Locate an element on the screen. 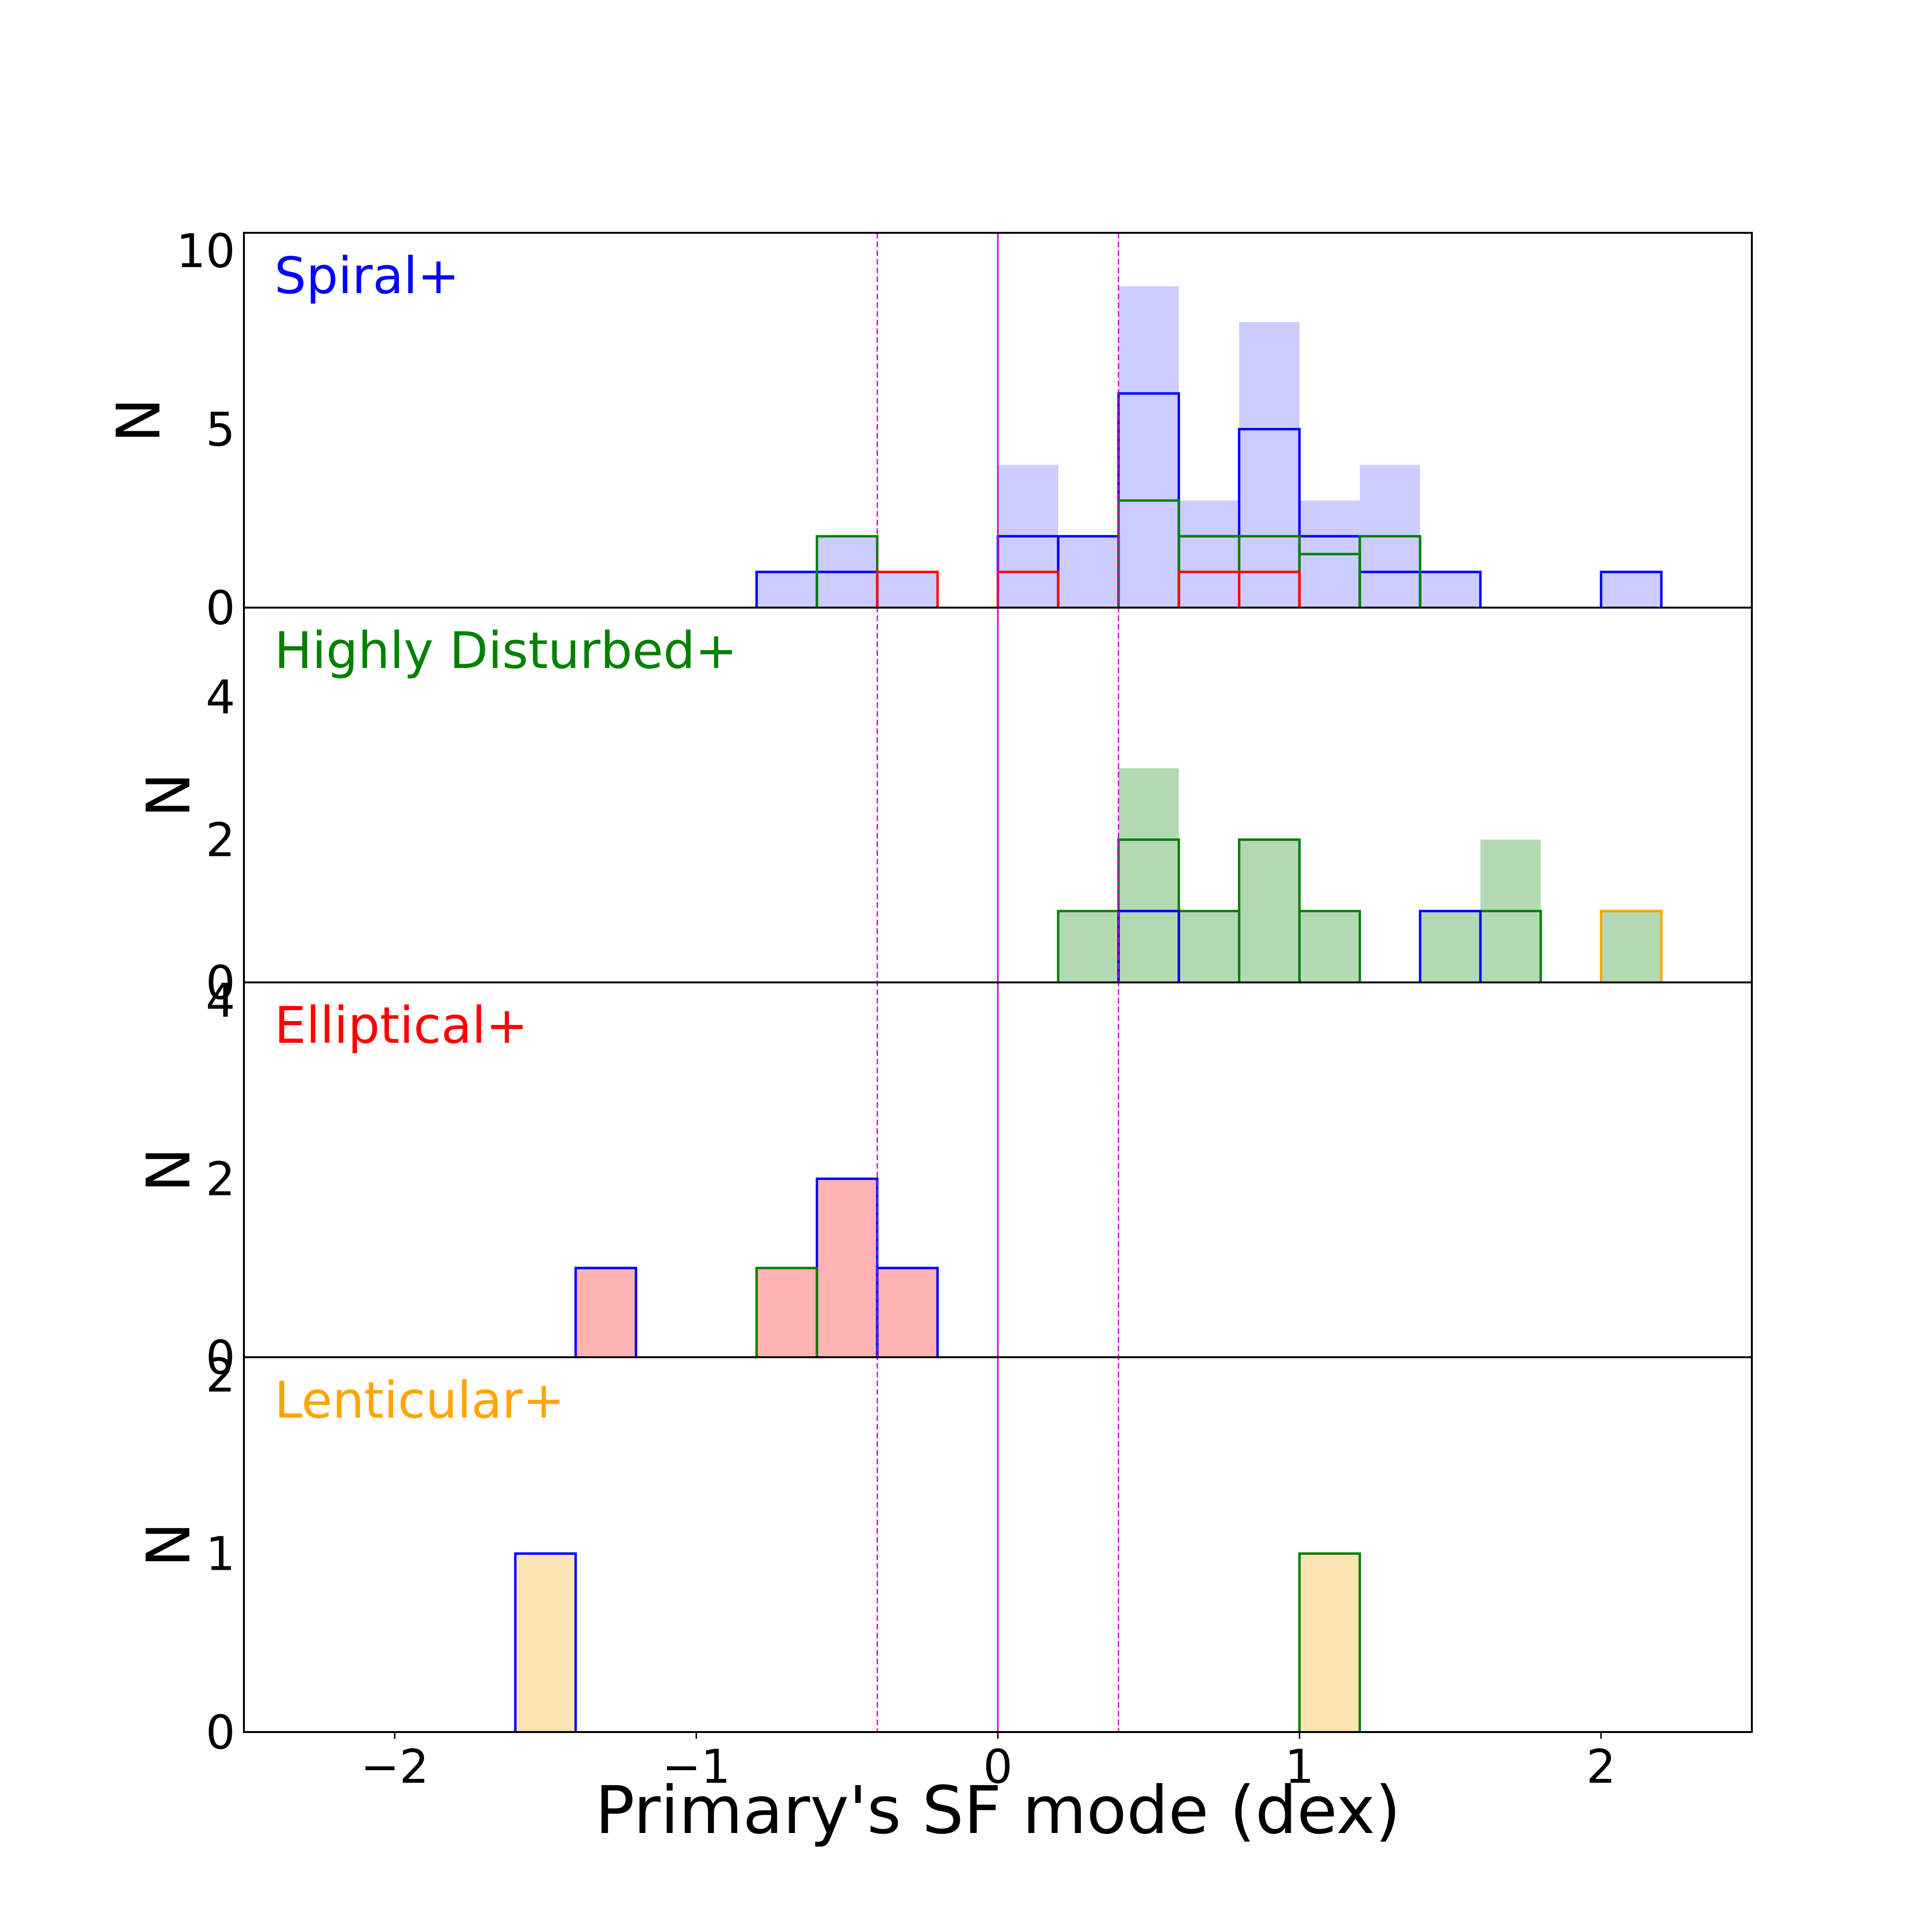 This screenshot has width=1932, height=1932. x-tick-label: 2 is located at coordinates (1601, 1767).